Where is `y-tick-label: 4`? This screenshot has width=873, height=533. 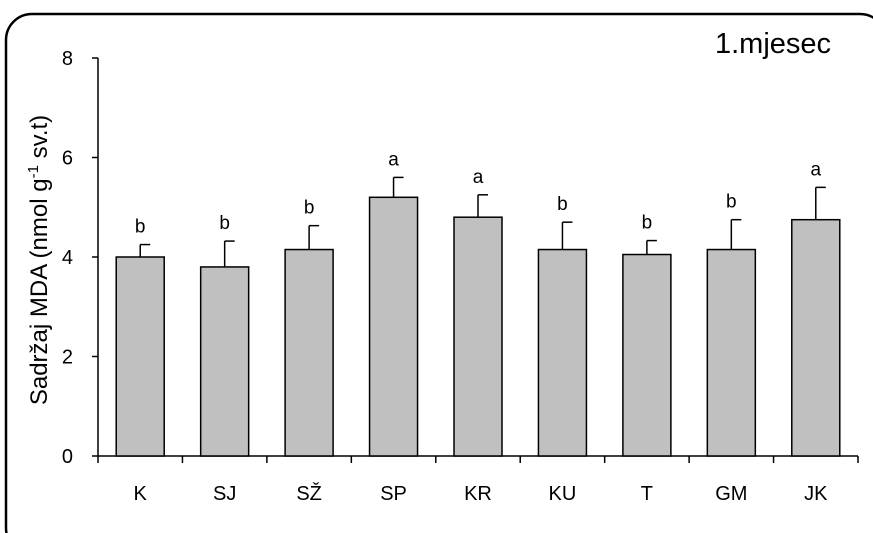
y-tick-label: 4 is located at coordinates (67, 258).